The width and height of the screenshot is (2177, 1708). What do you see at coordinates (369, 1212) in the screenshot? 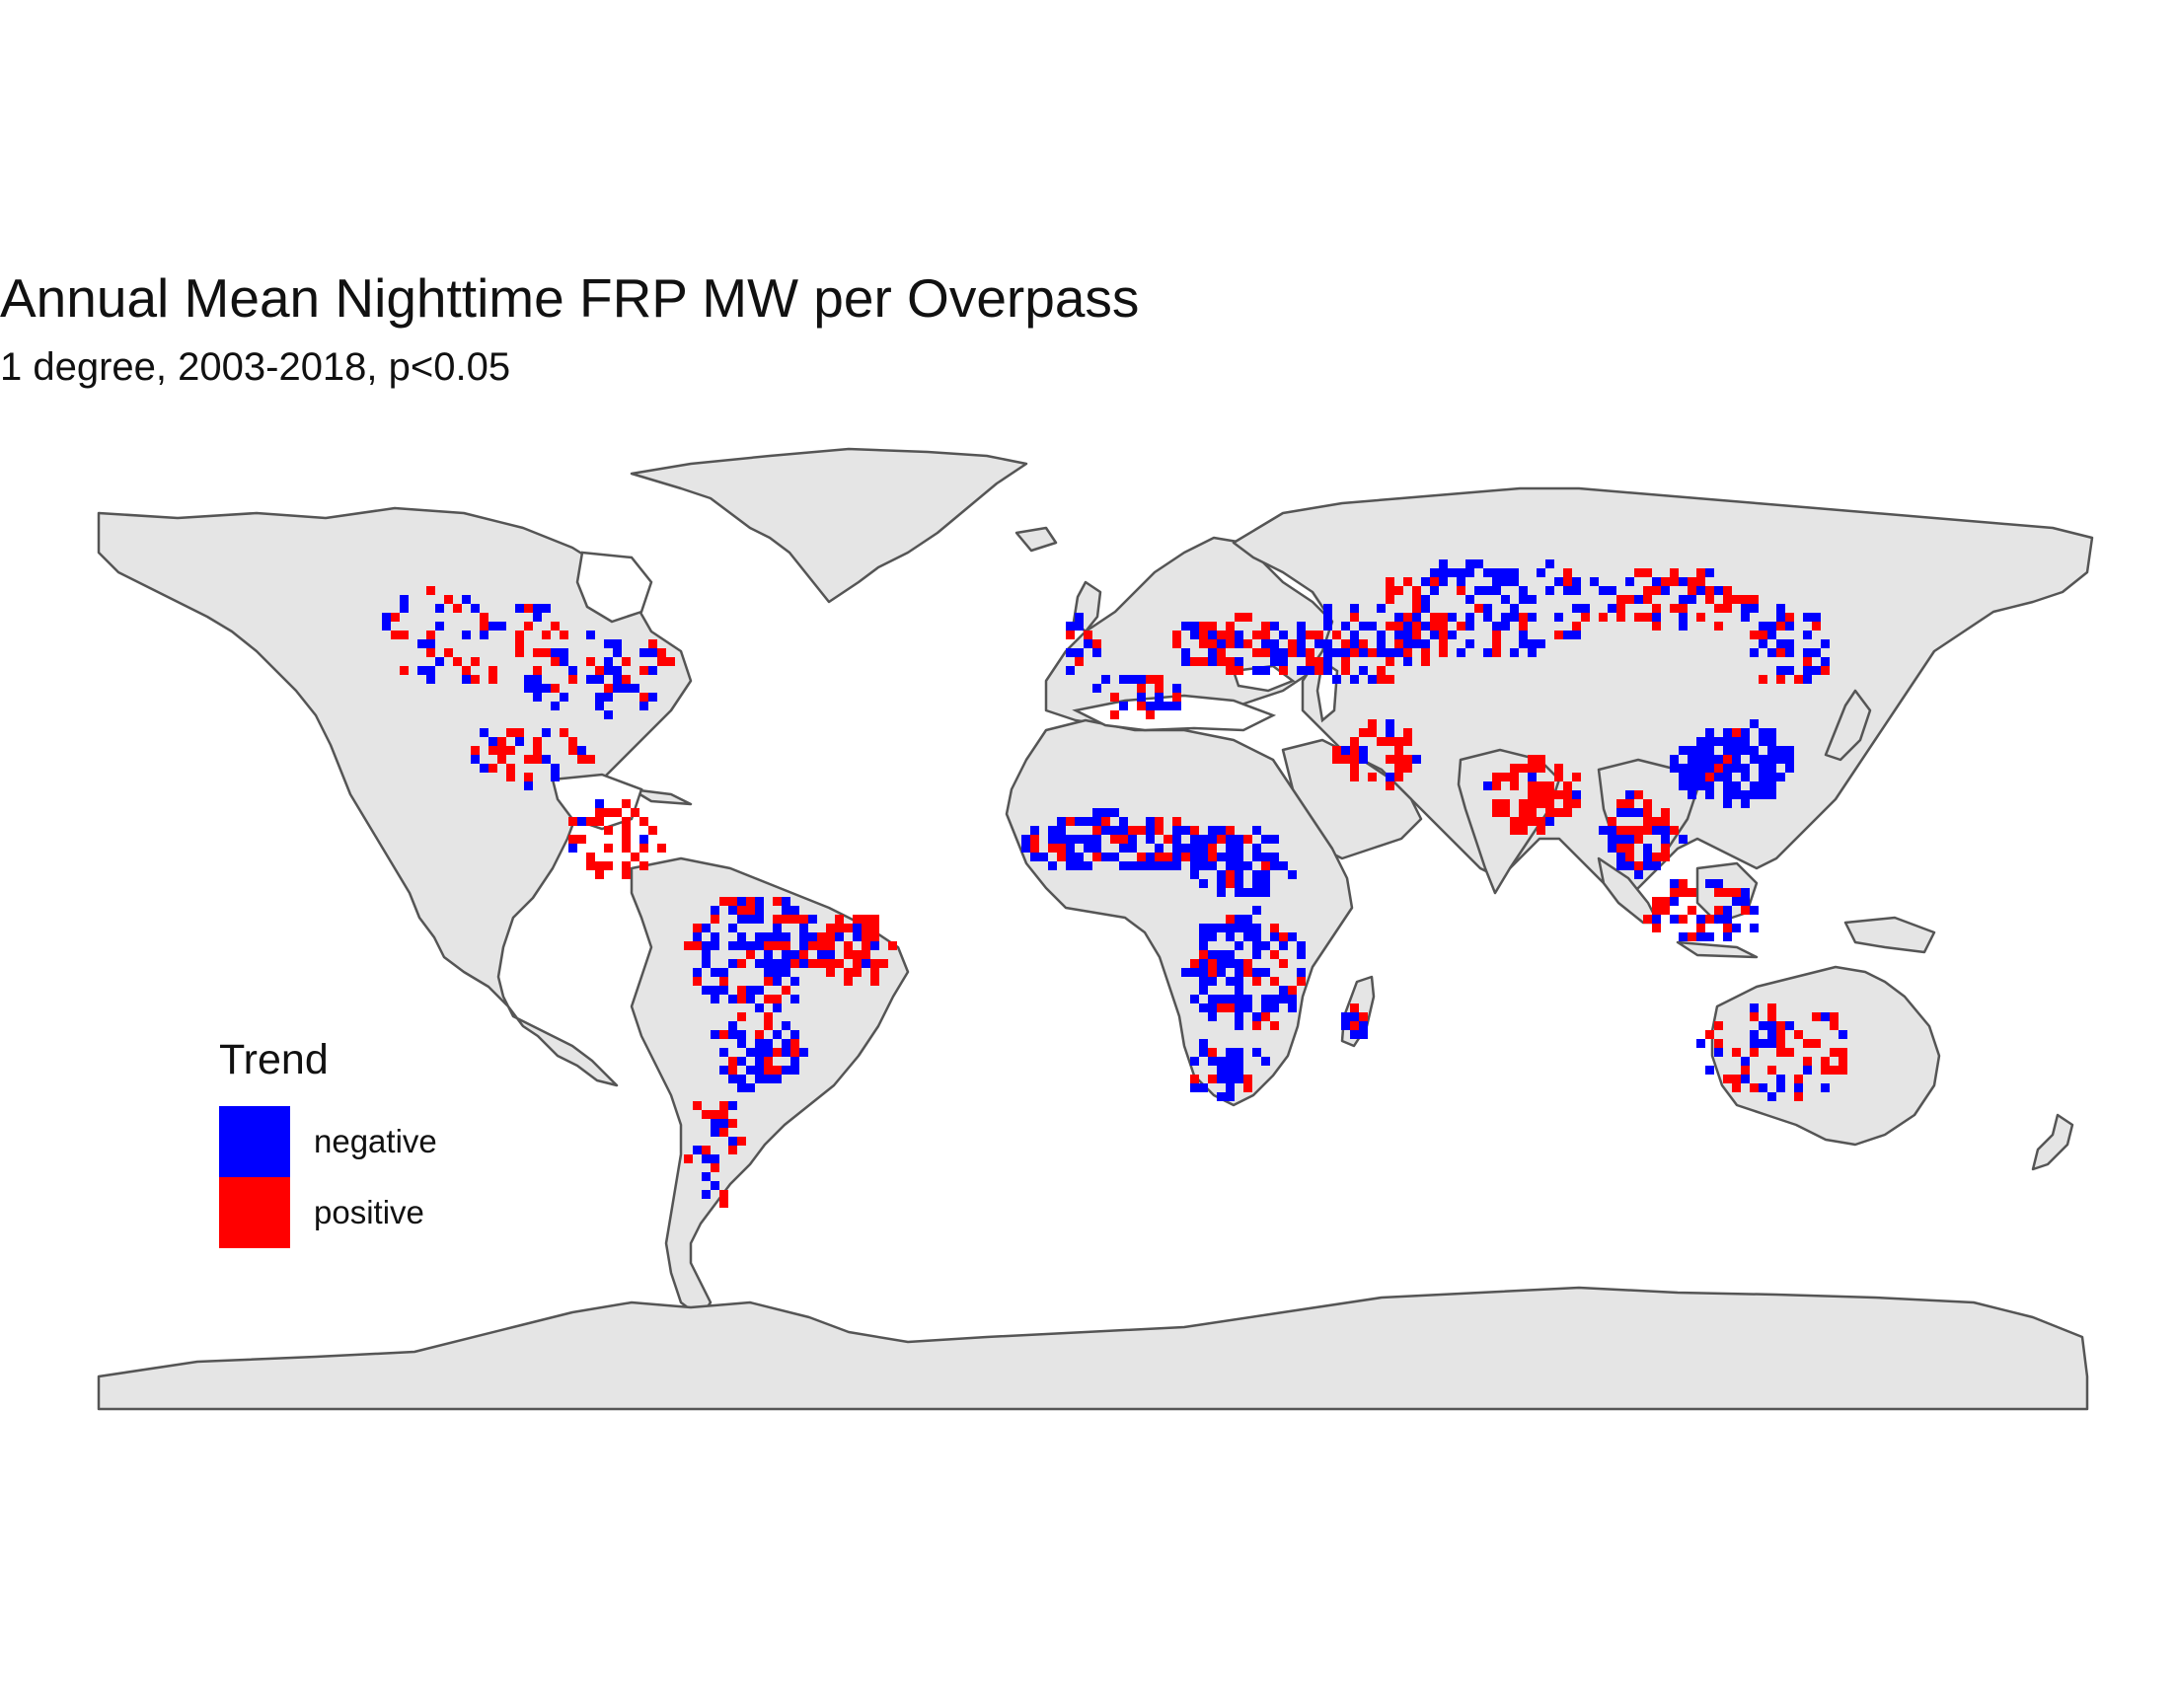
I see `legend-label-positive: positive` at bounding box center [369, 1212].